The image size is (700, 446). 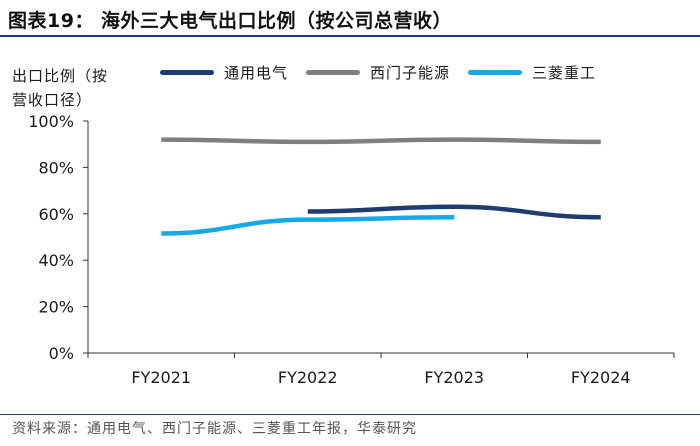 I want to click on y-tick-label: 100%, so click(x=51, y=121).